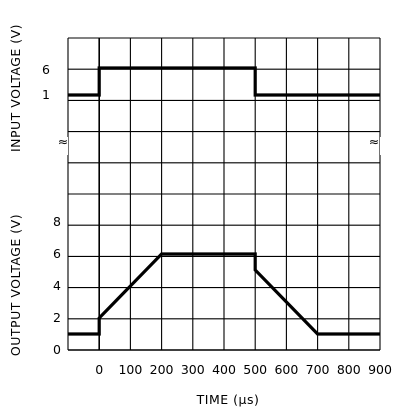 The image size is (396, 415). I want to click on x-tick-labels: 0 100 200 300 400 500 600 700 800 900, so click(243, 369).